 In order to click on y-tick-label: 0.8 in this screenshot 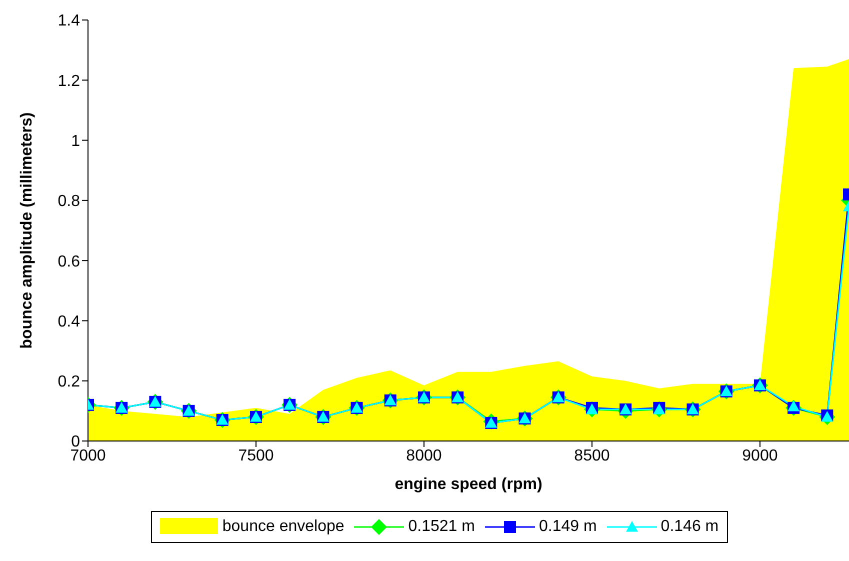, I will do `click(69, 201)`.